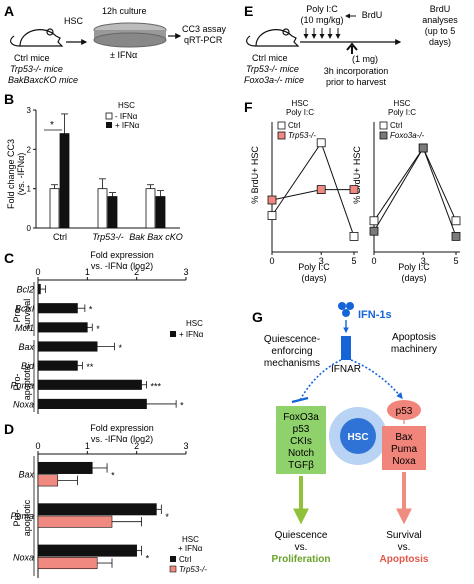 Image resolution: width=474 pixels, height=584 pixels. I want to click on panel-b-legend-label-plus: + IFNα, so click(127, 125).